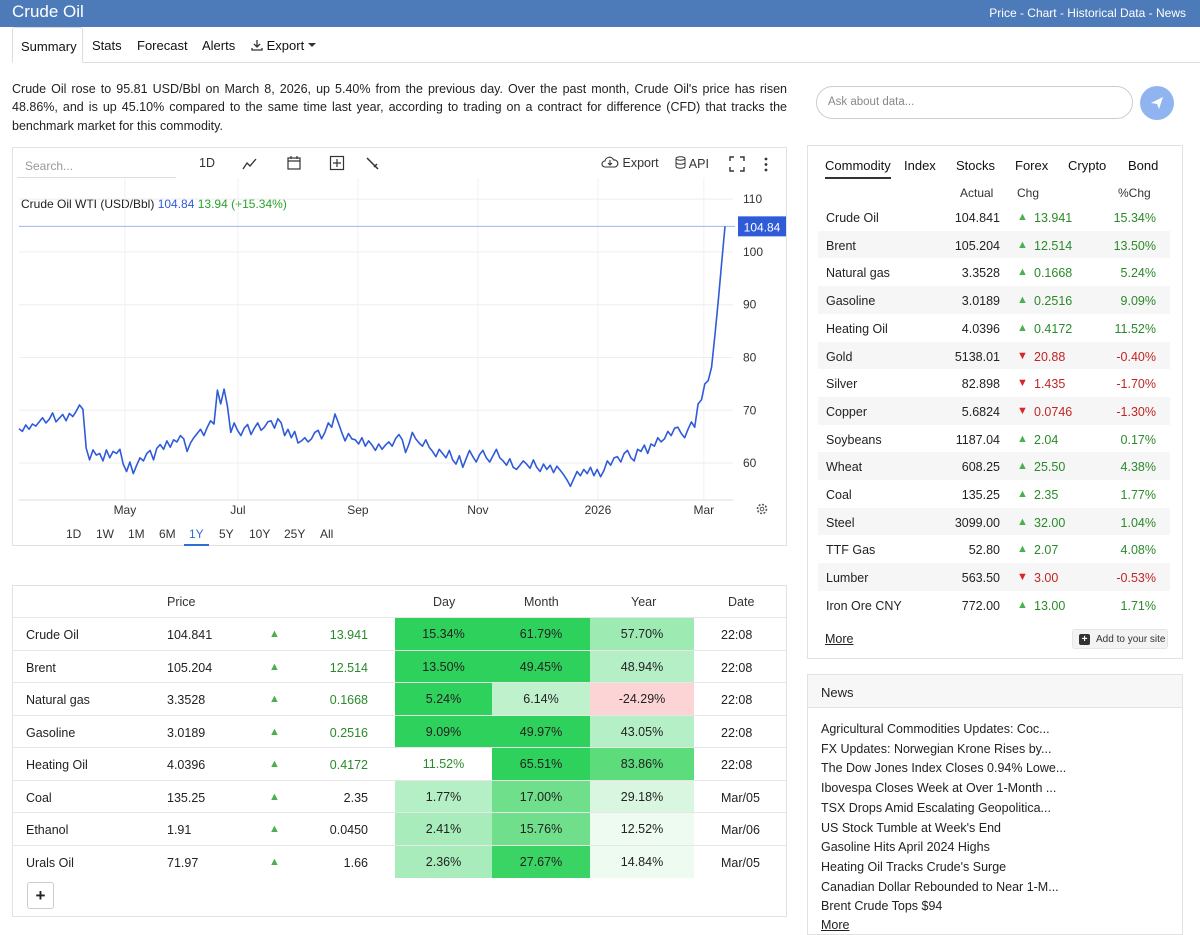 The image size is (1200, 935). I want to click on market-chg: 32.00, so click(1050, 522).